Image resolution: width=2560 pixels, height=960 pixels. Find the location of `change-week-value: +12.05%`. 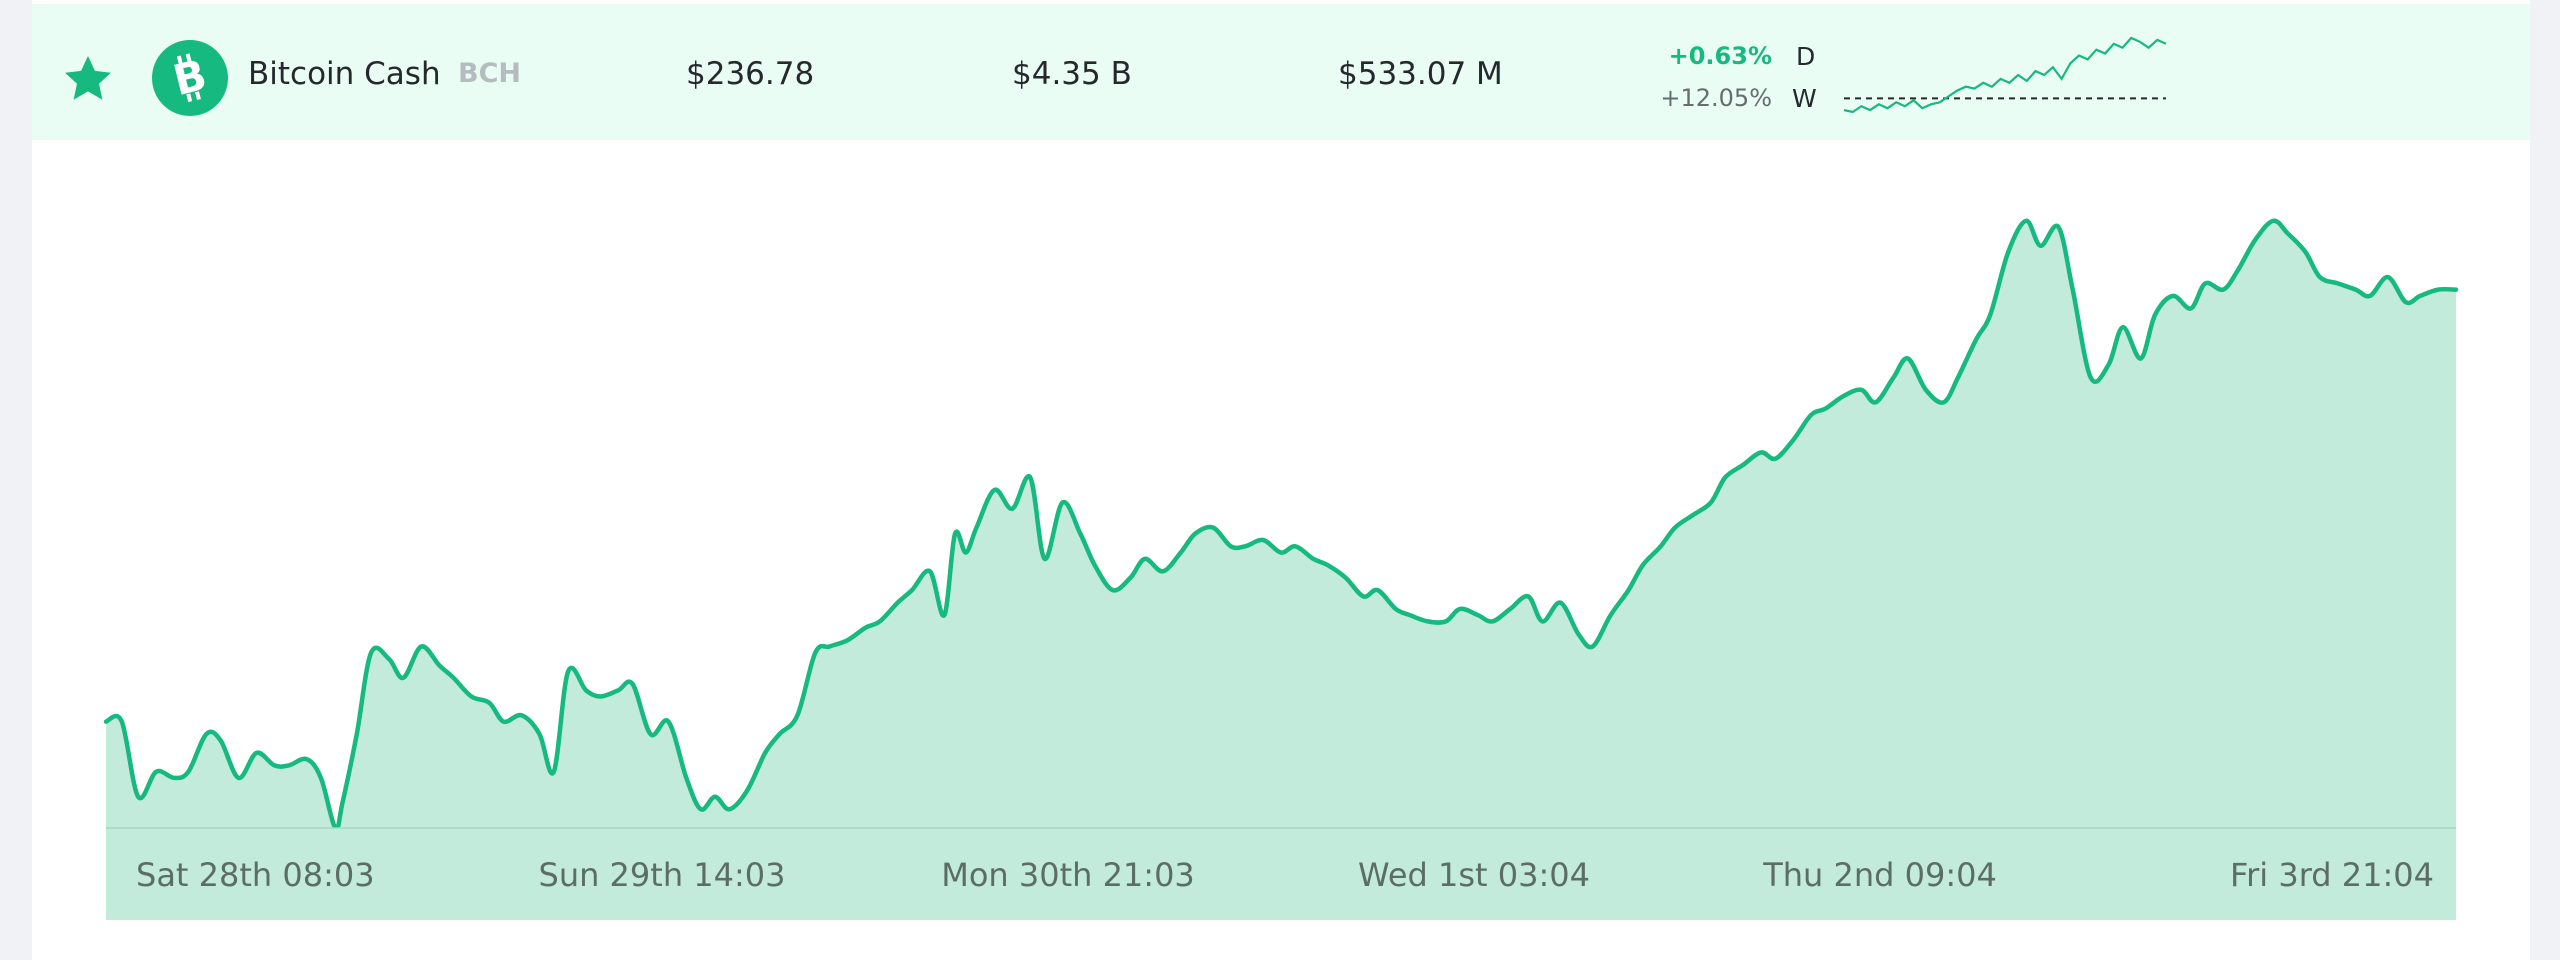

change-week-value: +12.05% is located at coordinates (1716, 98).